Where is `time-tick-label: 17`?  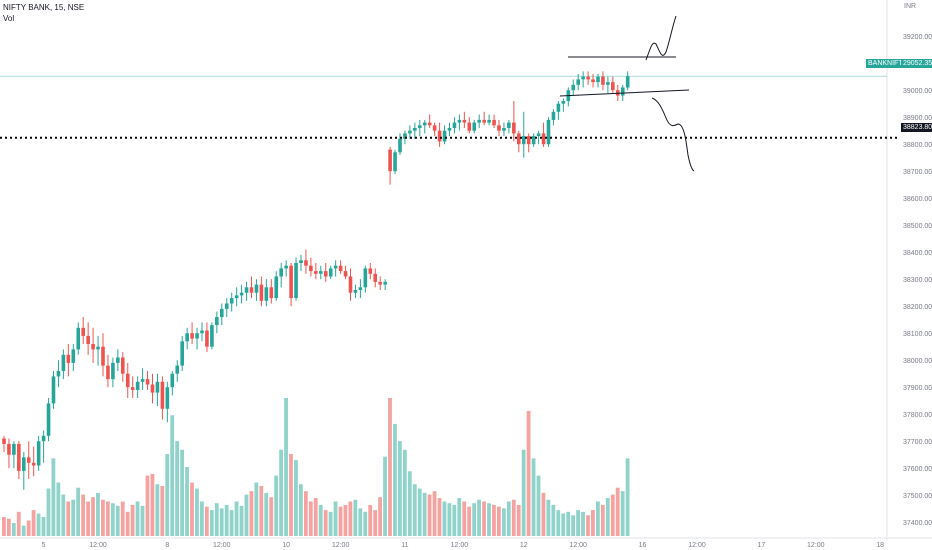 time-tick-label: 17 is located at coordinates (761, 545).